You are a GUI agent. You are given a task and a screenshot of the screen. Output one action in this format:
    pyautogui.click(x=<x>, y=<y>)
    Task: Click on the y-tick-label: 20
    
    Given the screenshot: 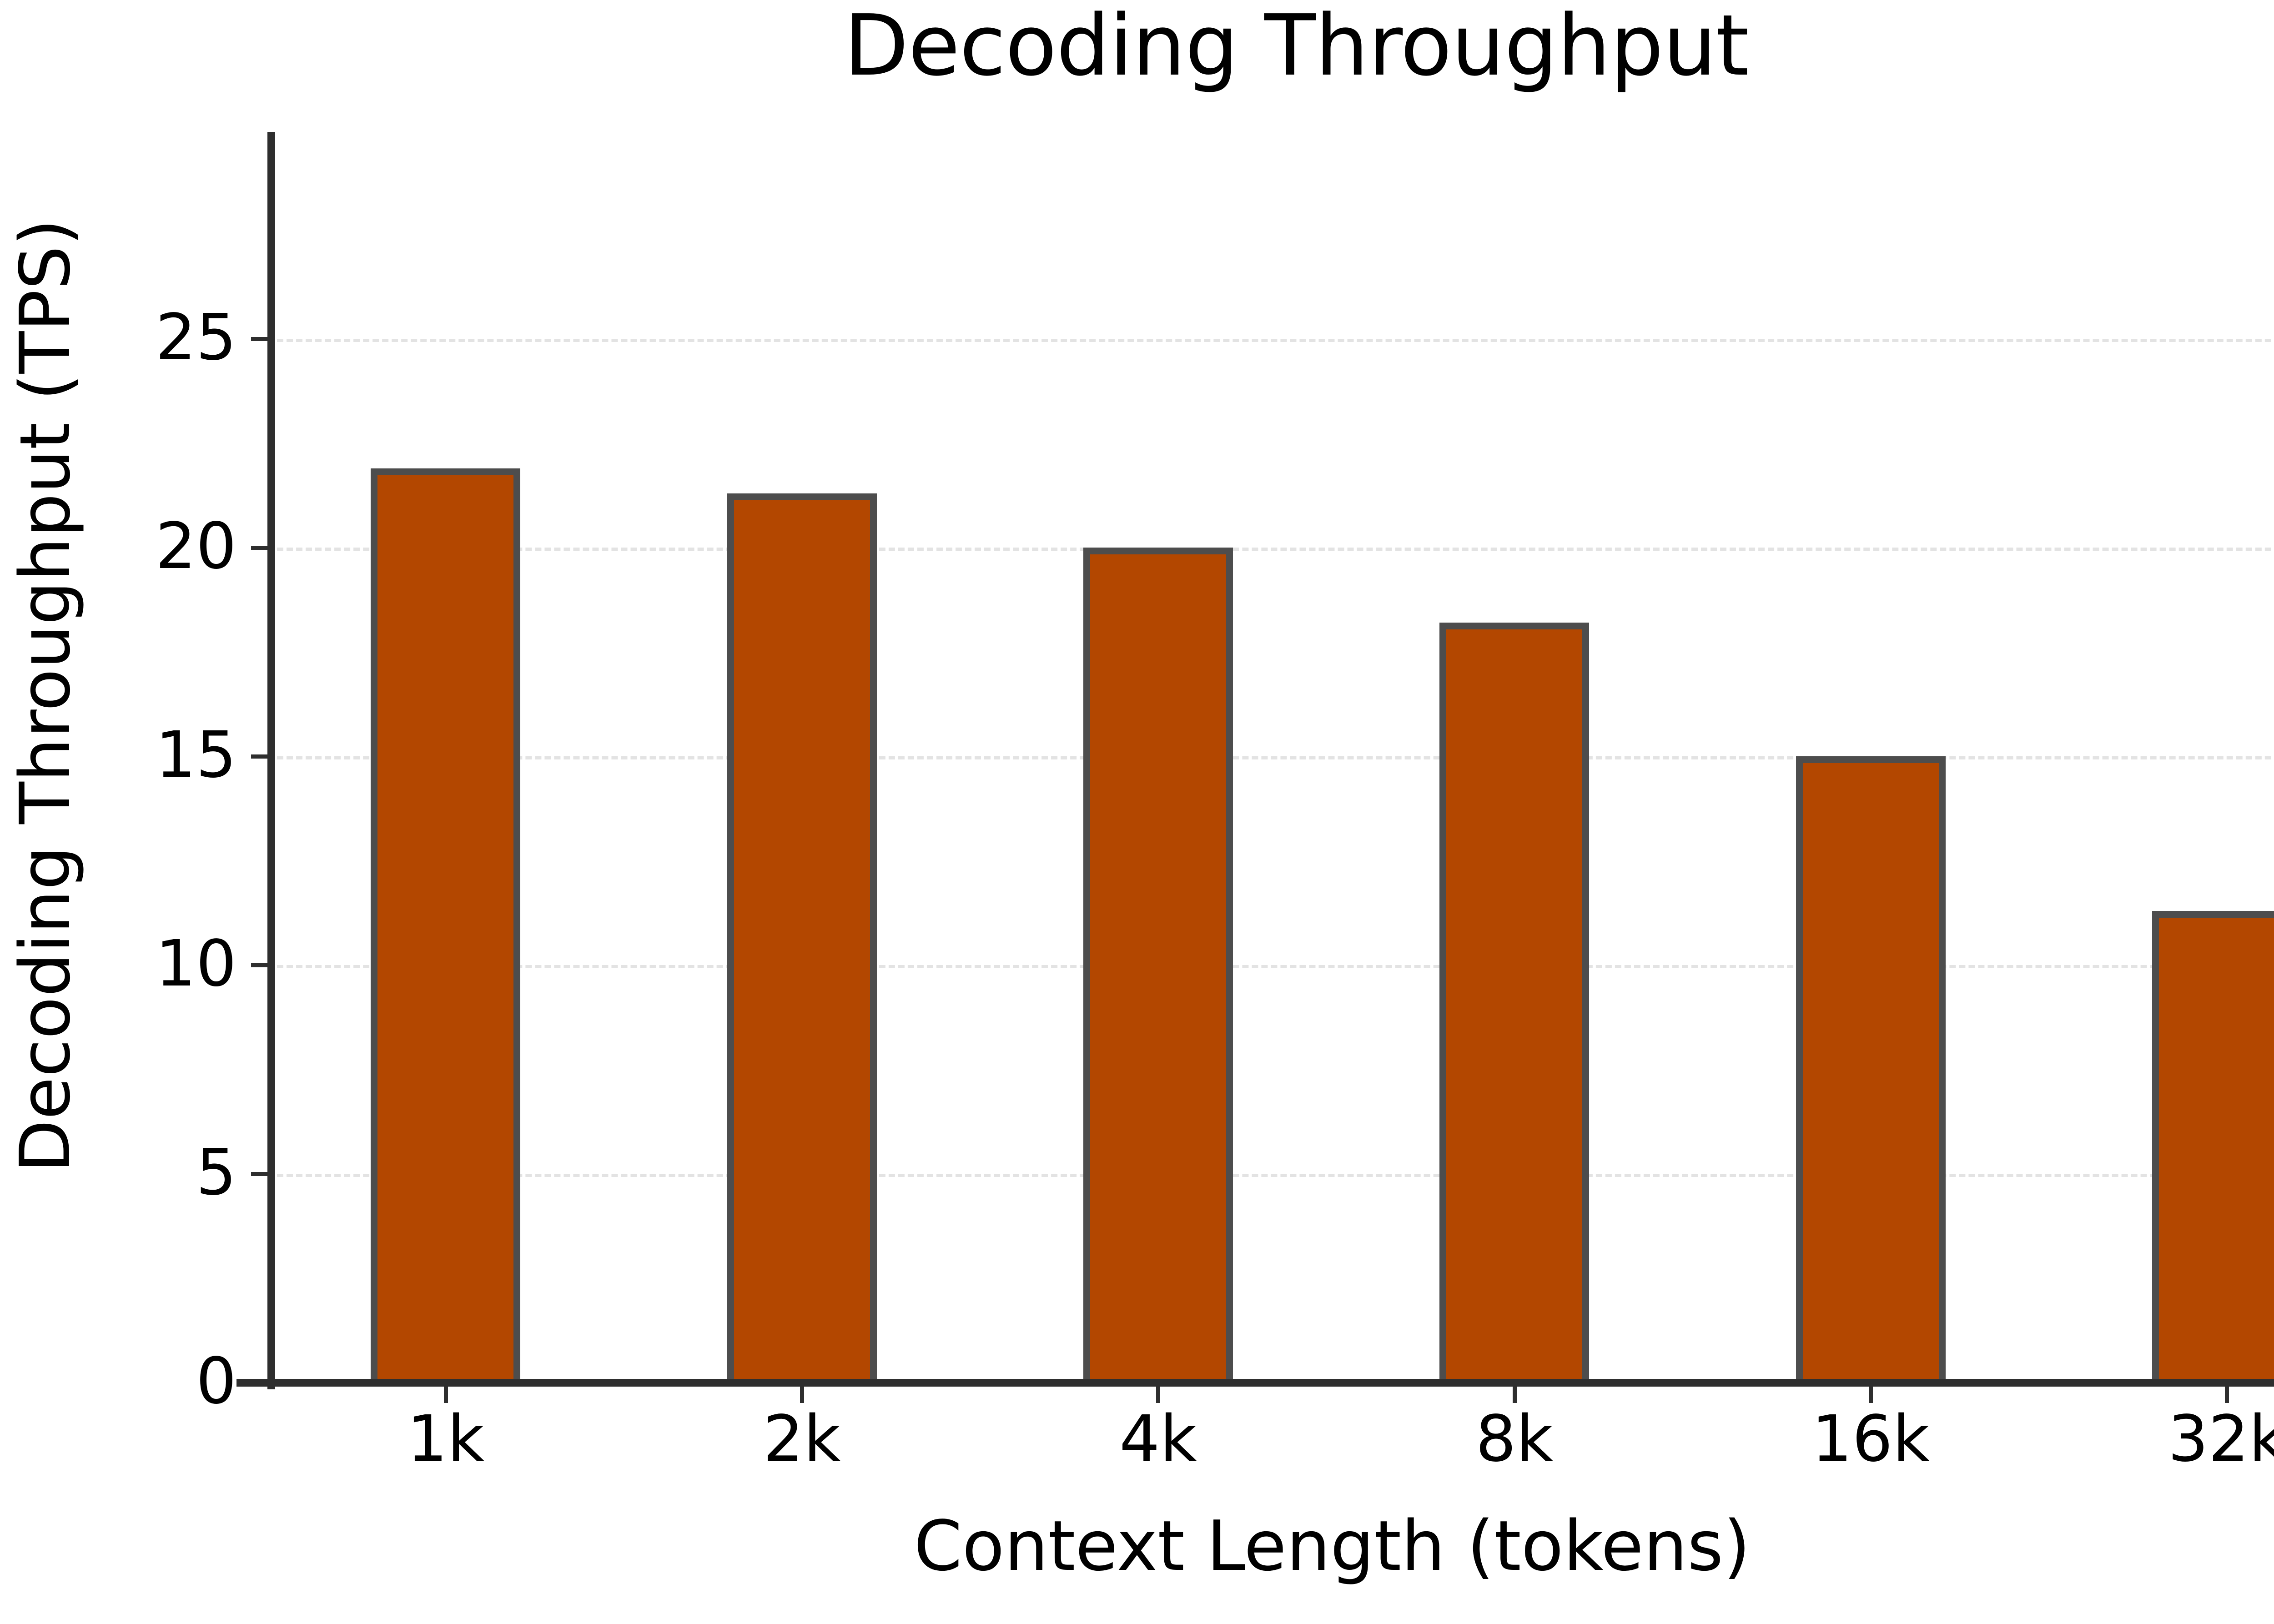 What is the action you would take?
    pyautogui.click(x=195, y=546)
    